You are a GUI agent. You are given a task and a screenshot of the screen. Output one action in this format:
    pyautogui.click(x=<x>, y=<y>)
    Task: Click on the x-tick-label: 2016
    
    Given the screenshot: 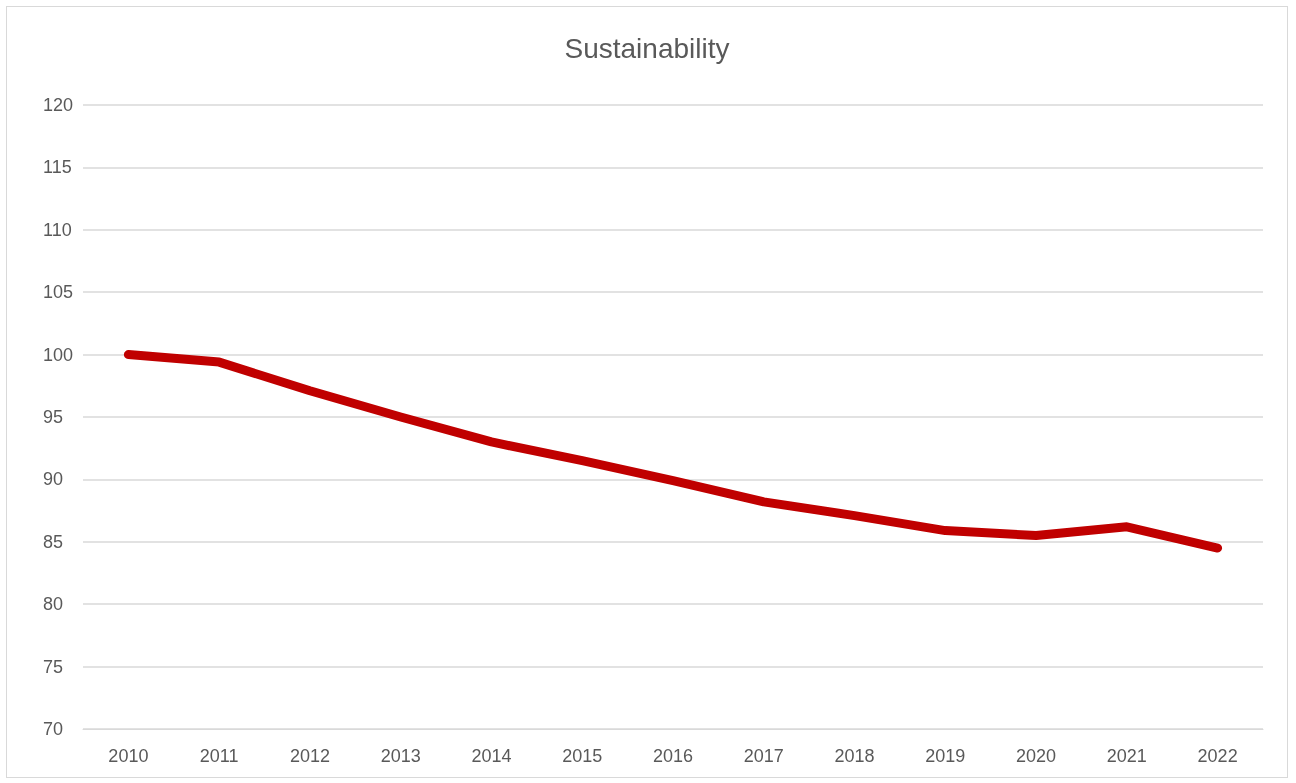 What is the action you would take?
    pyautogui.click(x=673, y=756)
    